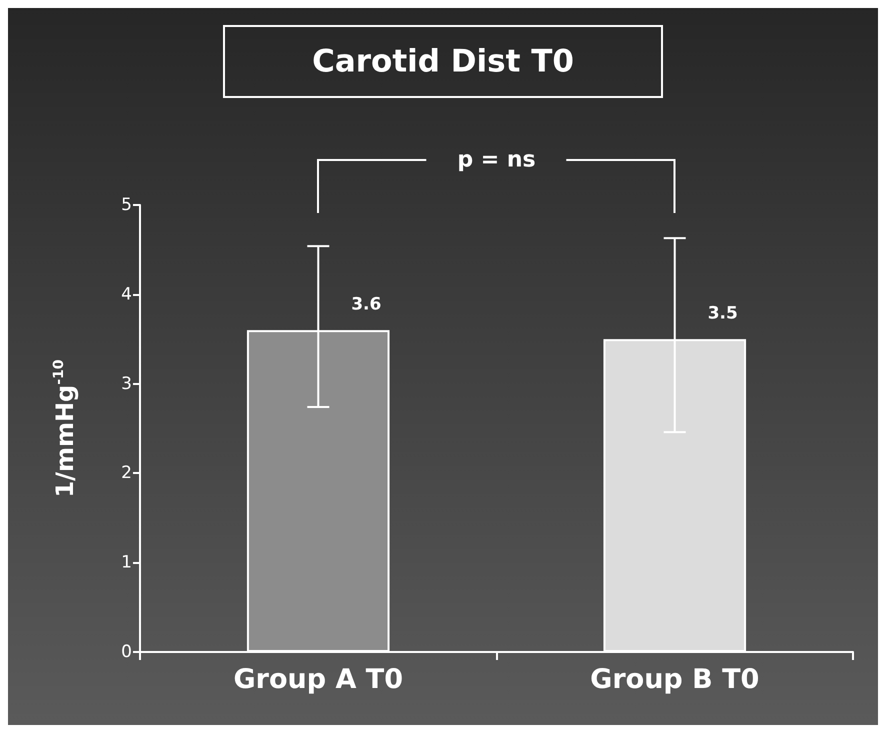 The width and height of the screenshot is (886, 733). Describe the element at coordinates (366, 304) in the screenshot. I see `data-label: 3.6` at that location.